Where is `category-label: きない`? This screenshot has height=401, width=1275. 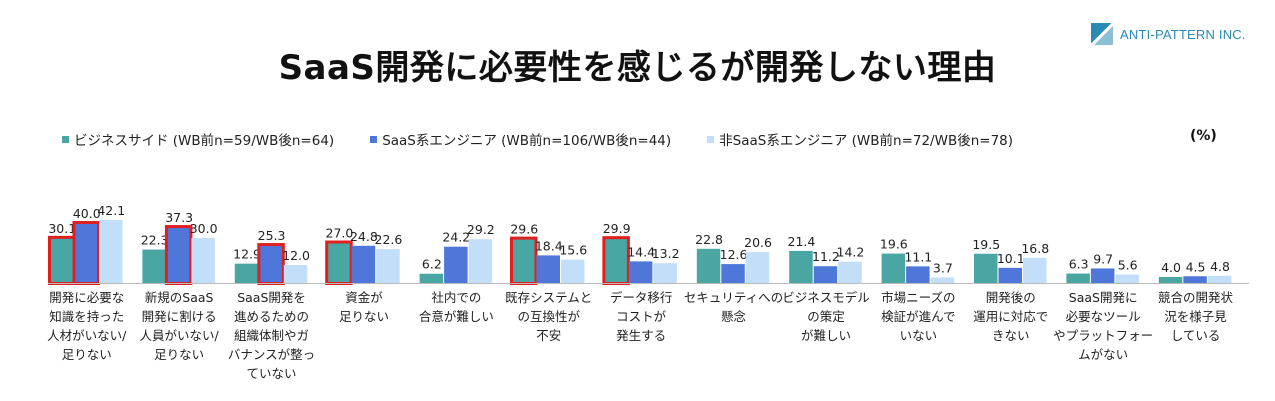 category-label: きない is located at coordinates (1011, 335).